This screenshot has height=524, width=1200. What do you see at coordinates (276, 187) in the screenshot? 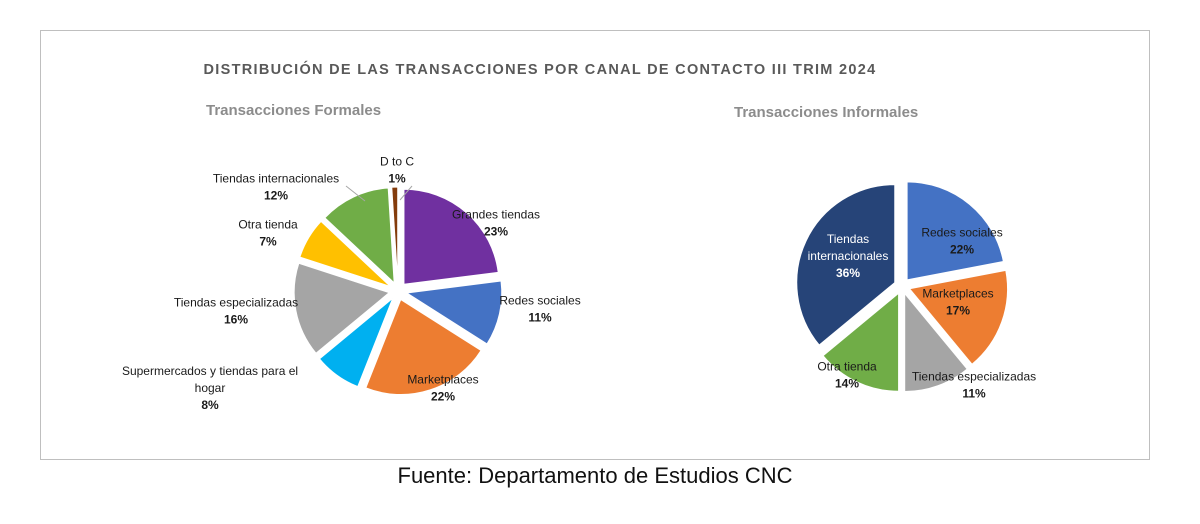
I see `formal-label-tiendas-internacionales: Tiendas internacionales 12%` at bounding box center [276, 187].